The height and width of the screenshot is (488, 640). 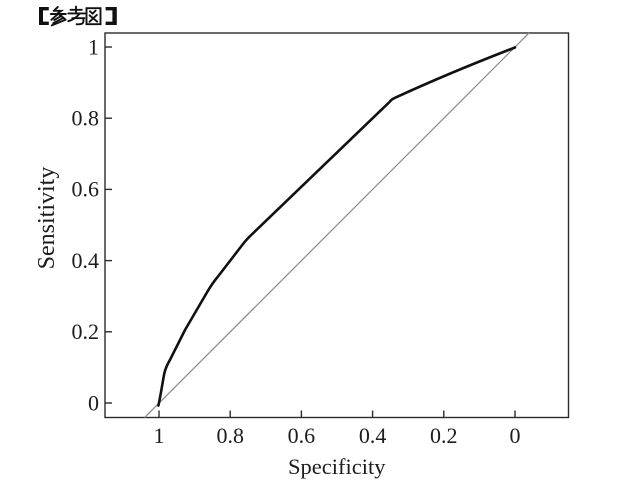 I want to click on svg-text: Specificity, so click(x=337, y=466).